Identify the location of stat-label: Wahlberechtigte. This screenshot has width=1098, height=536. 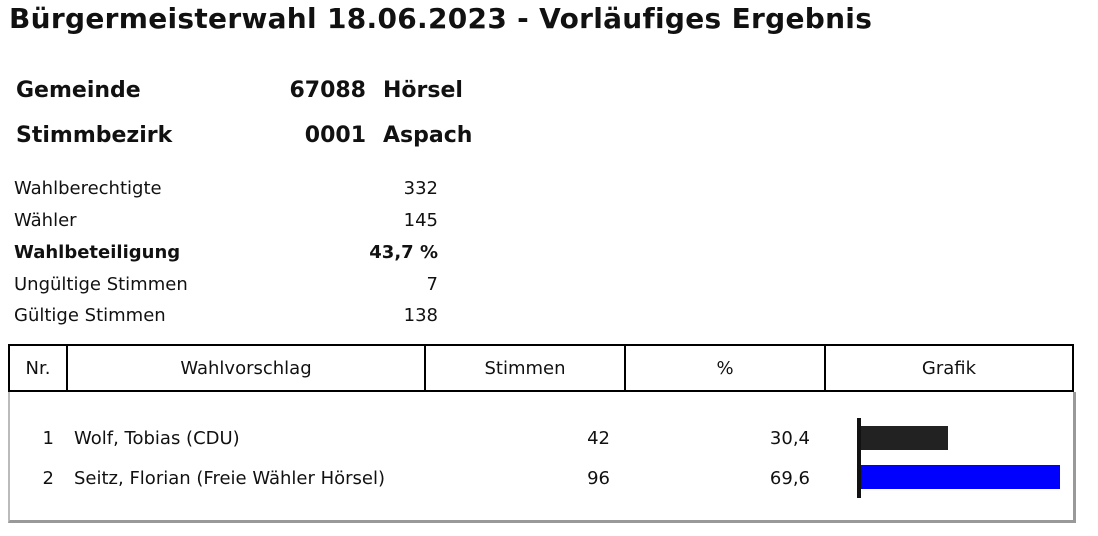
(88, 188).